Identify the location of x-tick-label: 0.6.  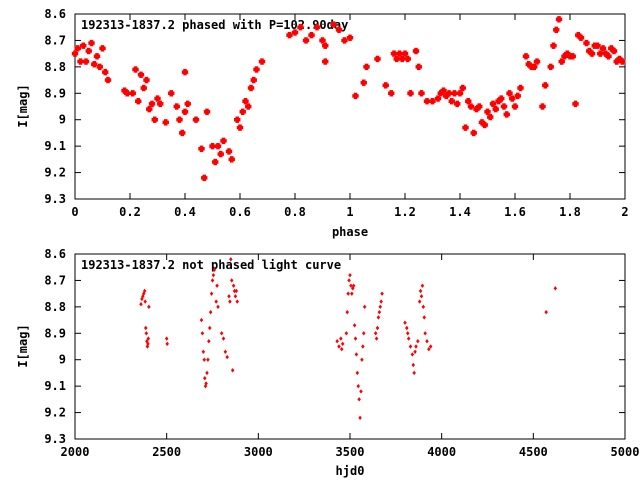
(240, 212).